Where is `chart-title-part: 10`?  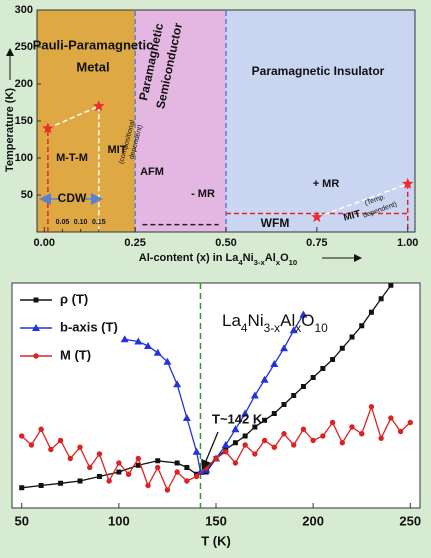 chart-title-part: 10 is located at coordinates (321, 328).